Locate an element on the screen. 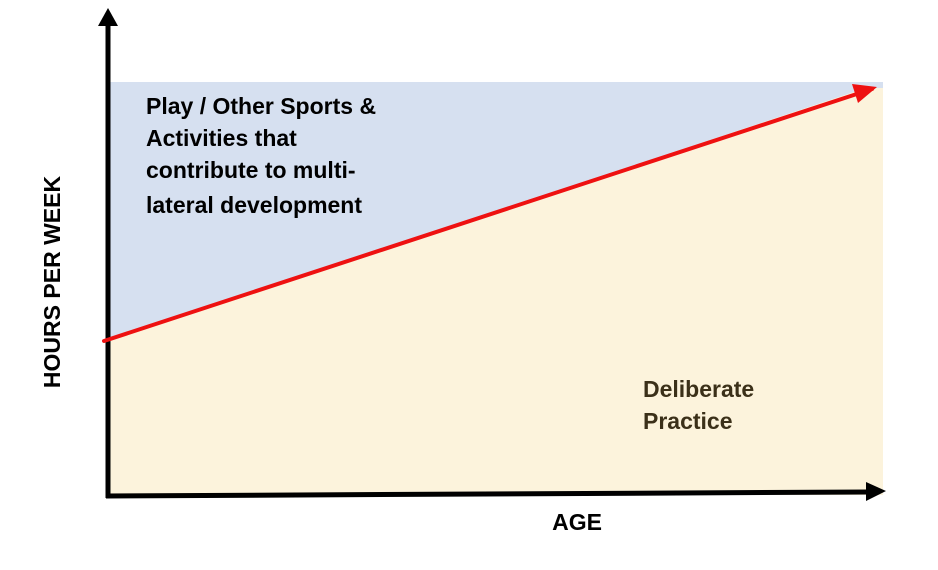  lower-region-label-line-1: Deliberate is located at coordinates (698, 389).